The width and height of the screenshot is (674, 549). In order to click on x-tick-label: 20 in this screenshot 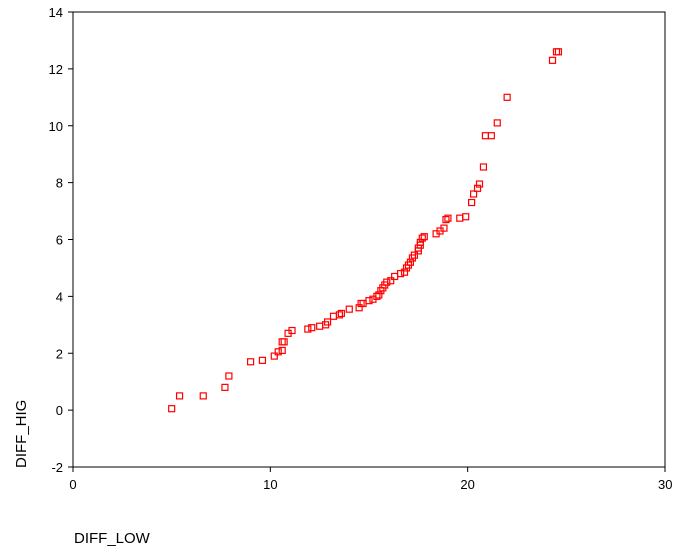, I will do `click(467, 484)`.